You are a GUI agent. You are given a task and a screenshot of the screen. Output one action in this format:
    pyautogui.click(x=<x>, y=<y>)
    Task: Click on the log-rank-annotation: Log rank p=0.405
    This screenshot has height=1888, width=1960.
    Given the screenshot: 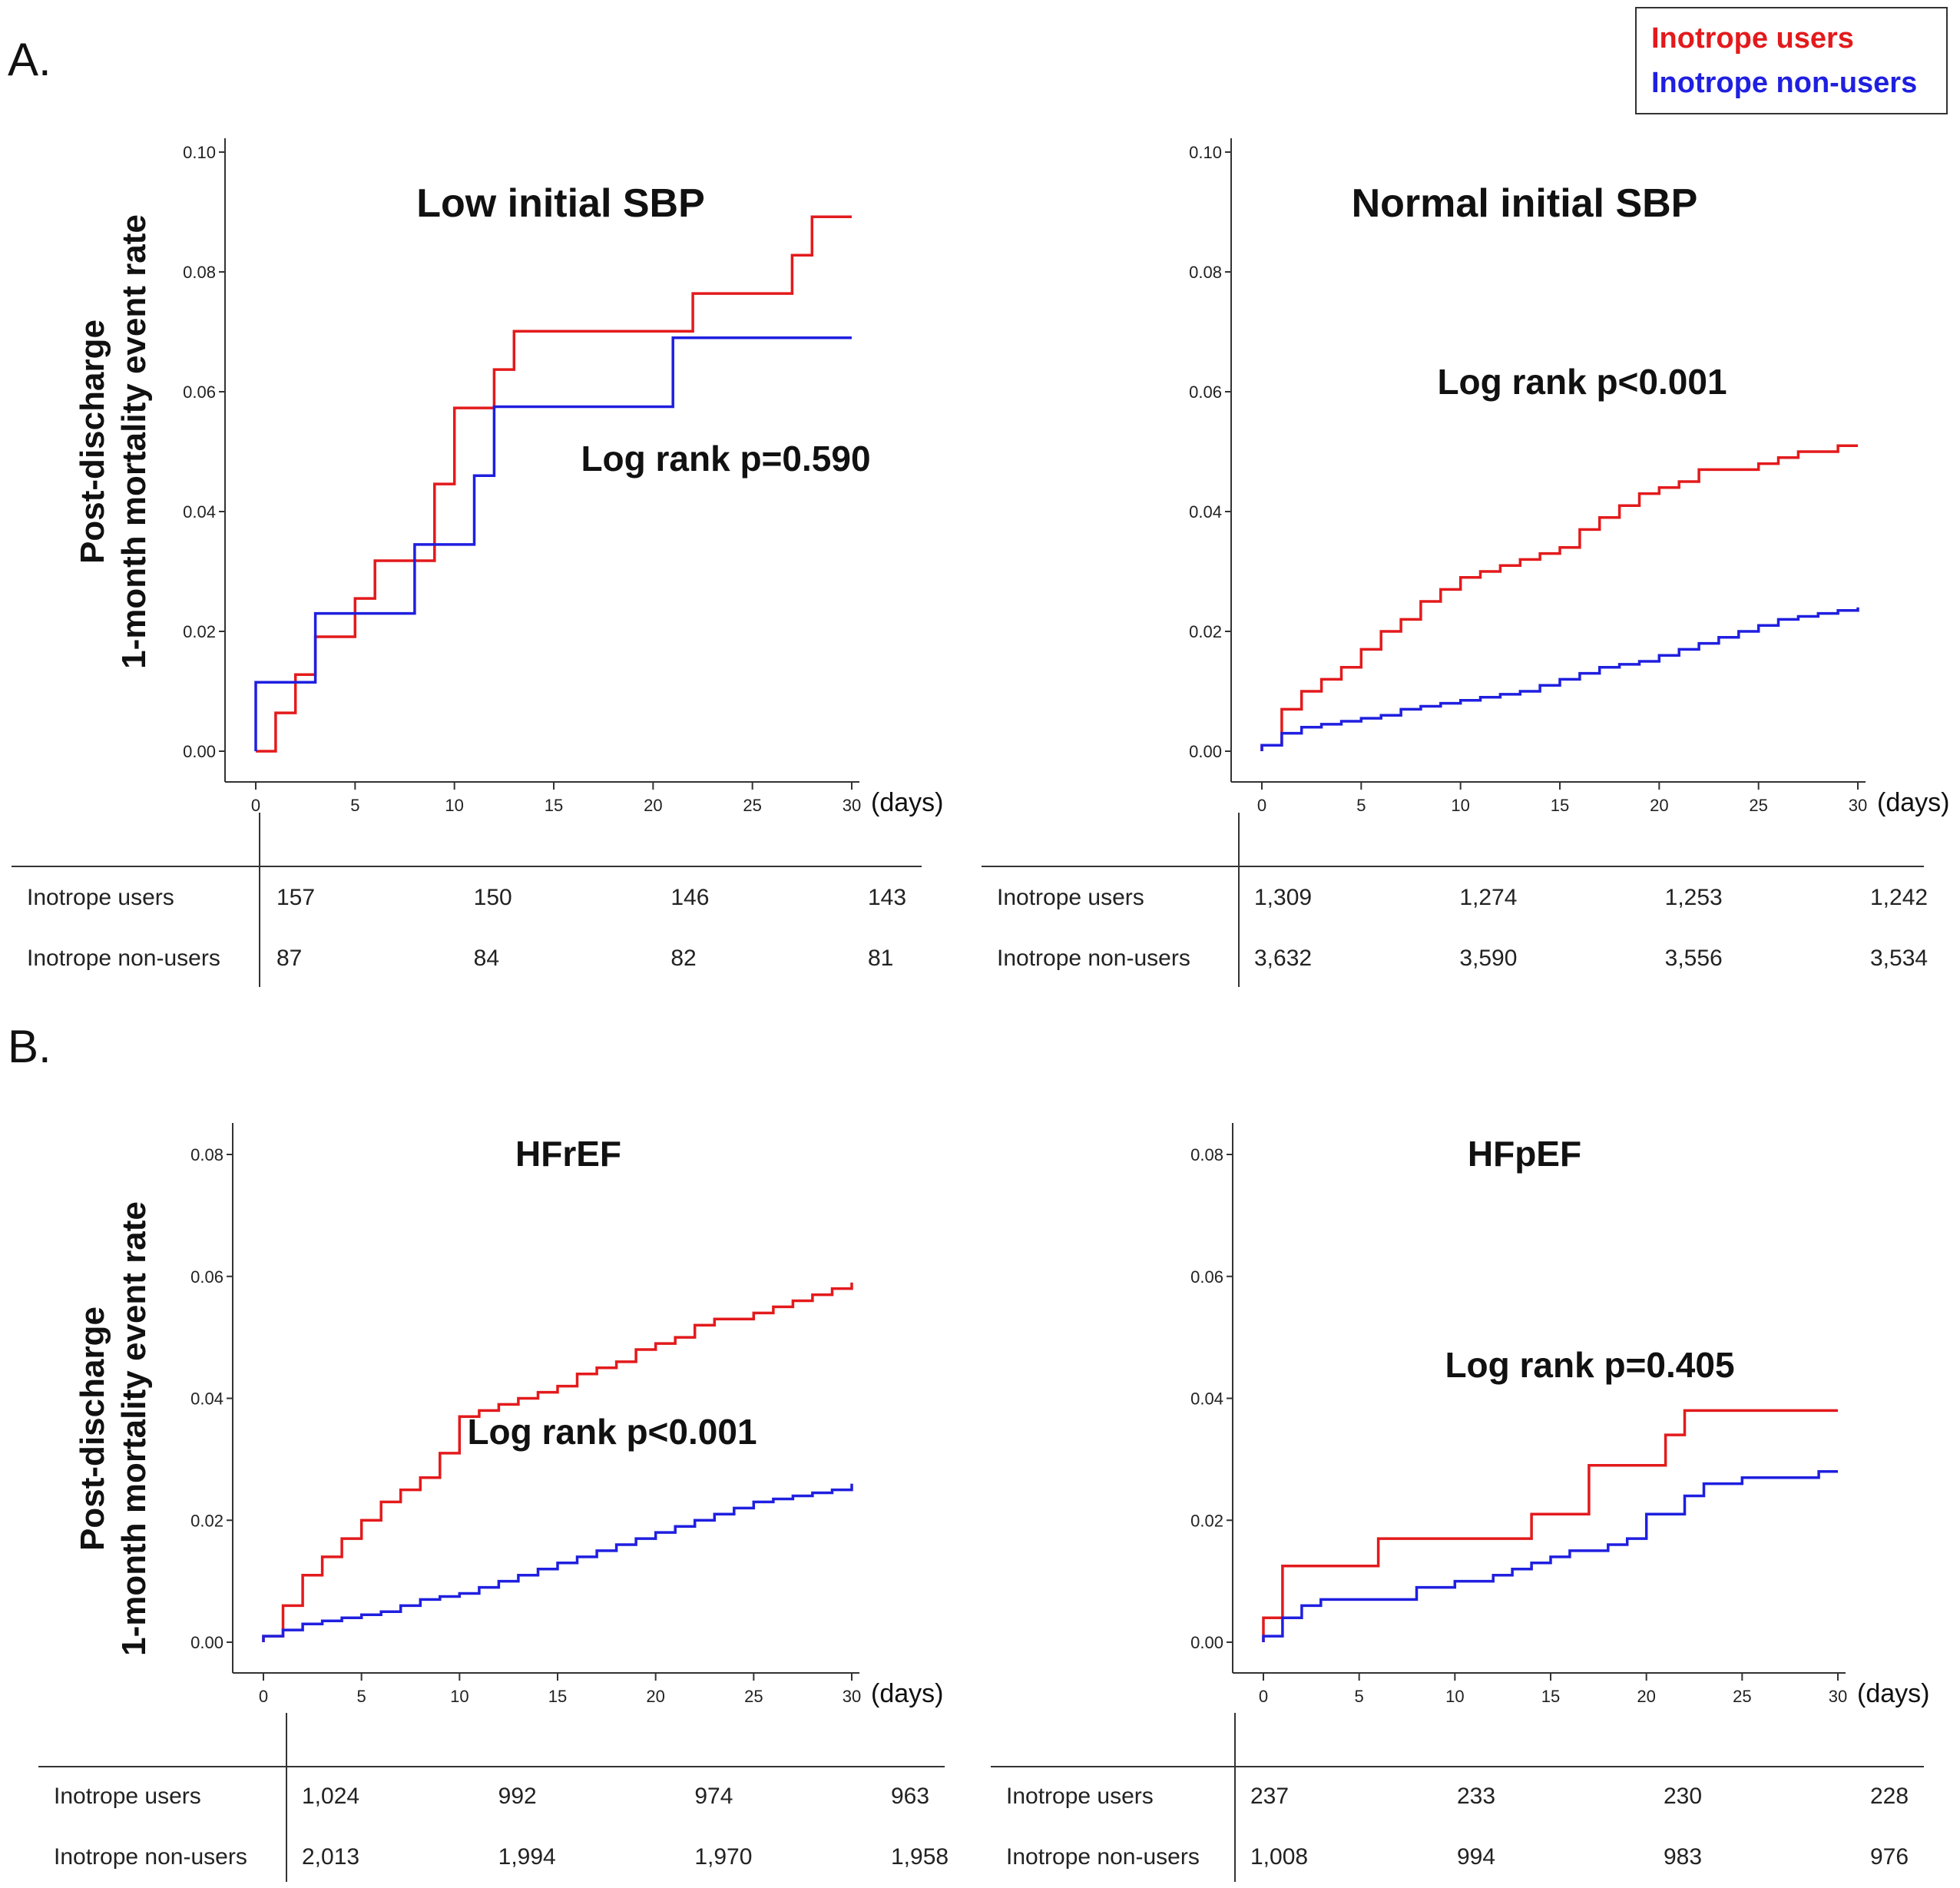 What is the action you would take?
    pyautogui.click(x=1589, y=1365)
    